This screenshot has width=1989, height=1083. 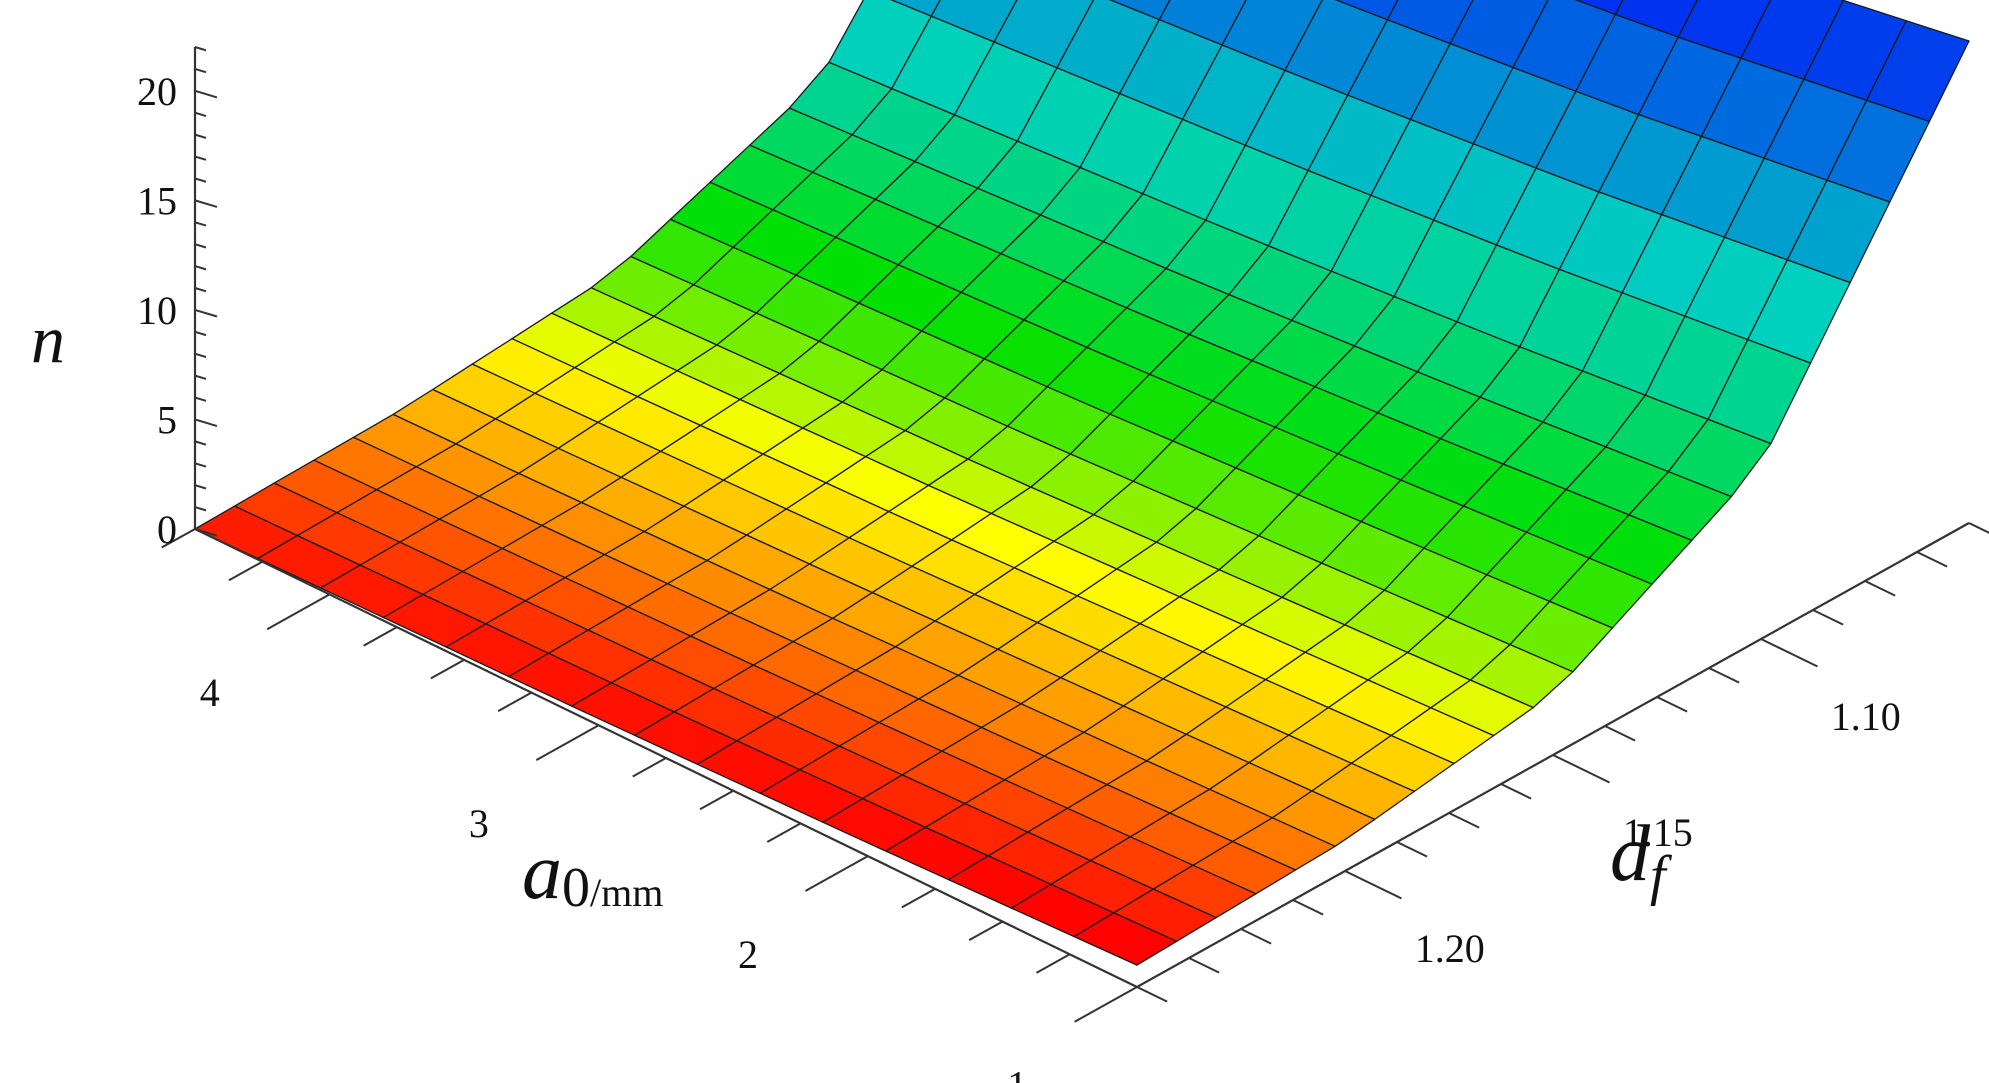 What do you see at coordinates (157, 91) in the screenshot?
I see `z-tick-label: 20` at bounding box center [157, 91].